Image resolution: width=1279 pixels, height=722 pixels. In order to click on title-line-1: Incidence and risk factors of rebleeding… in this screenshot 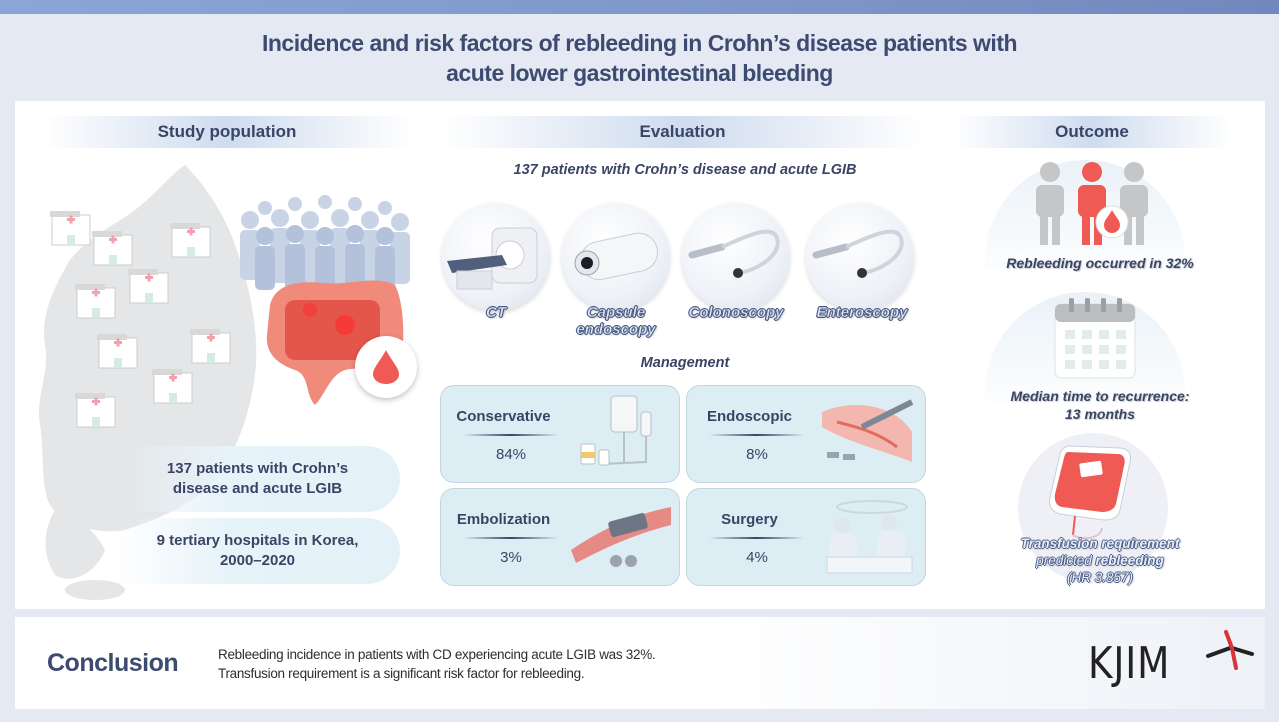, I will do `click(639, 43)`.